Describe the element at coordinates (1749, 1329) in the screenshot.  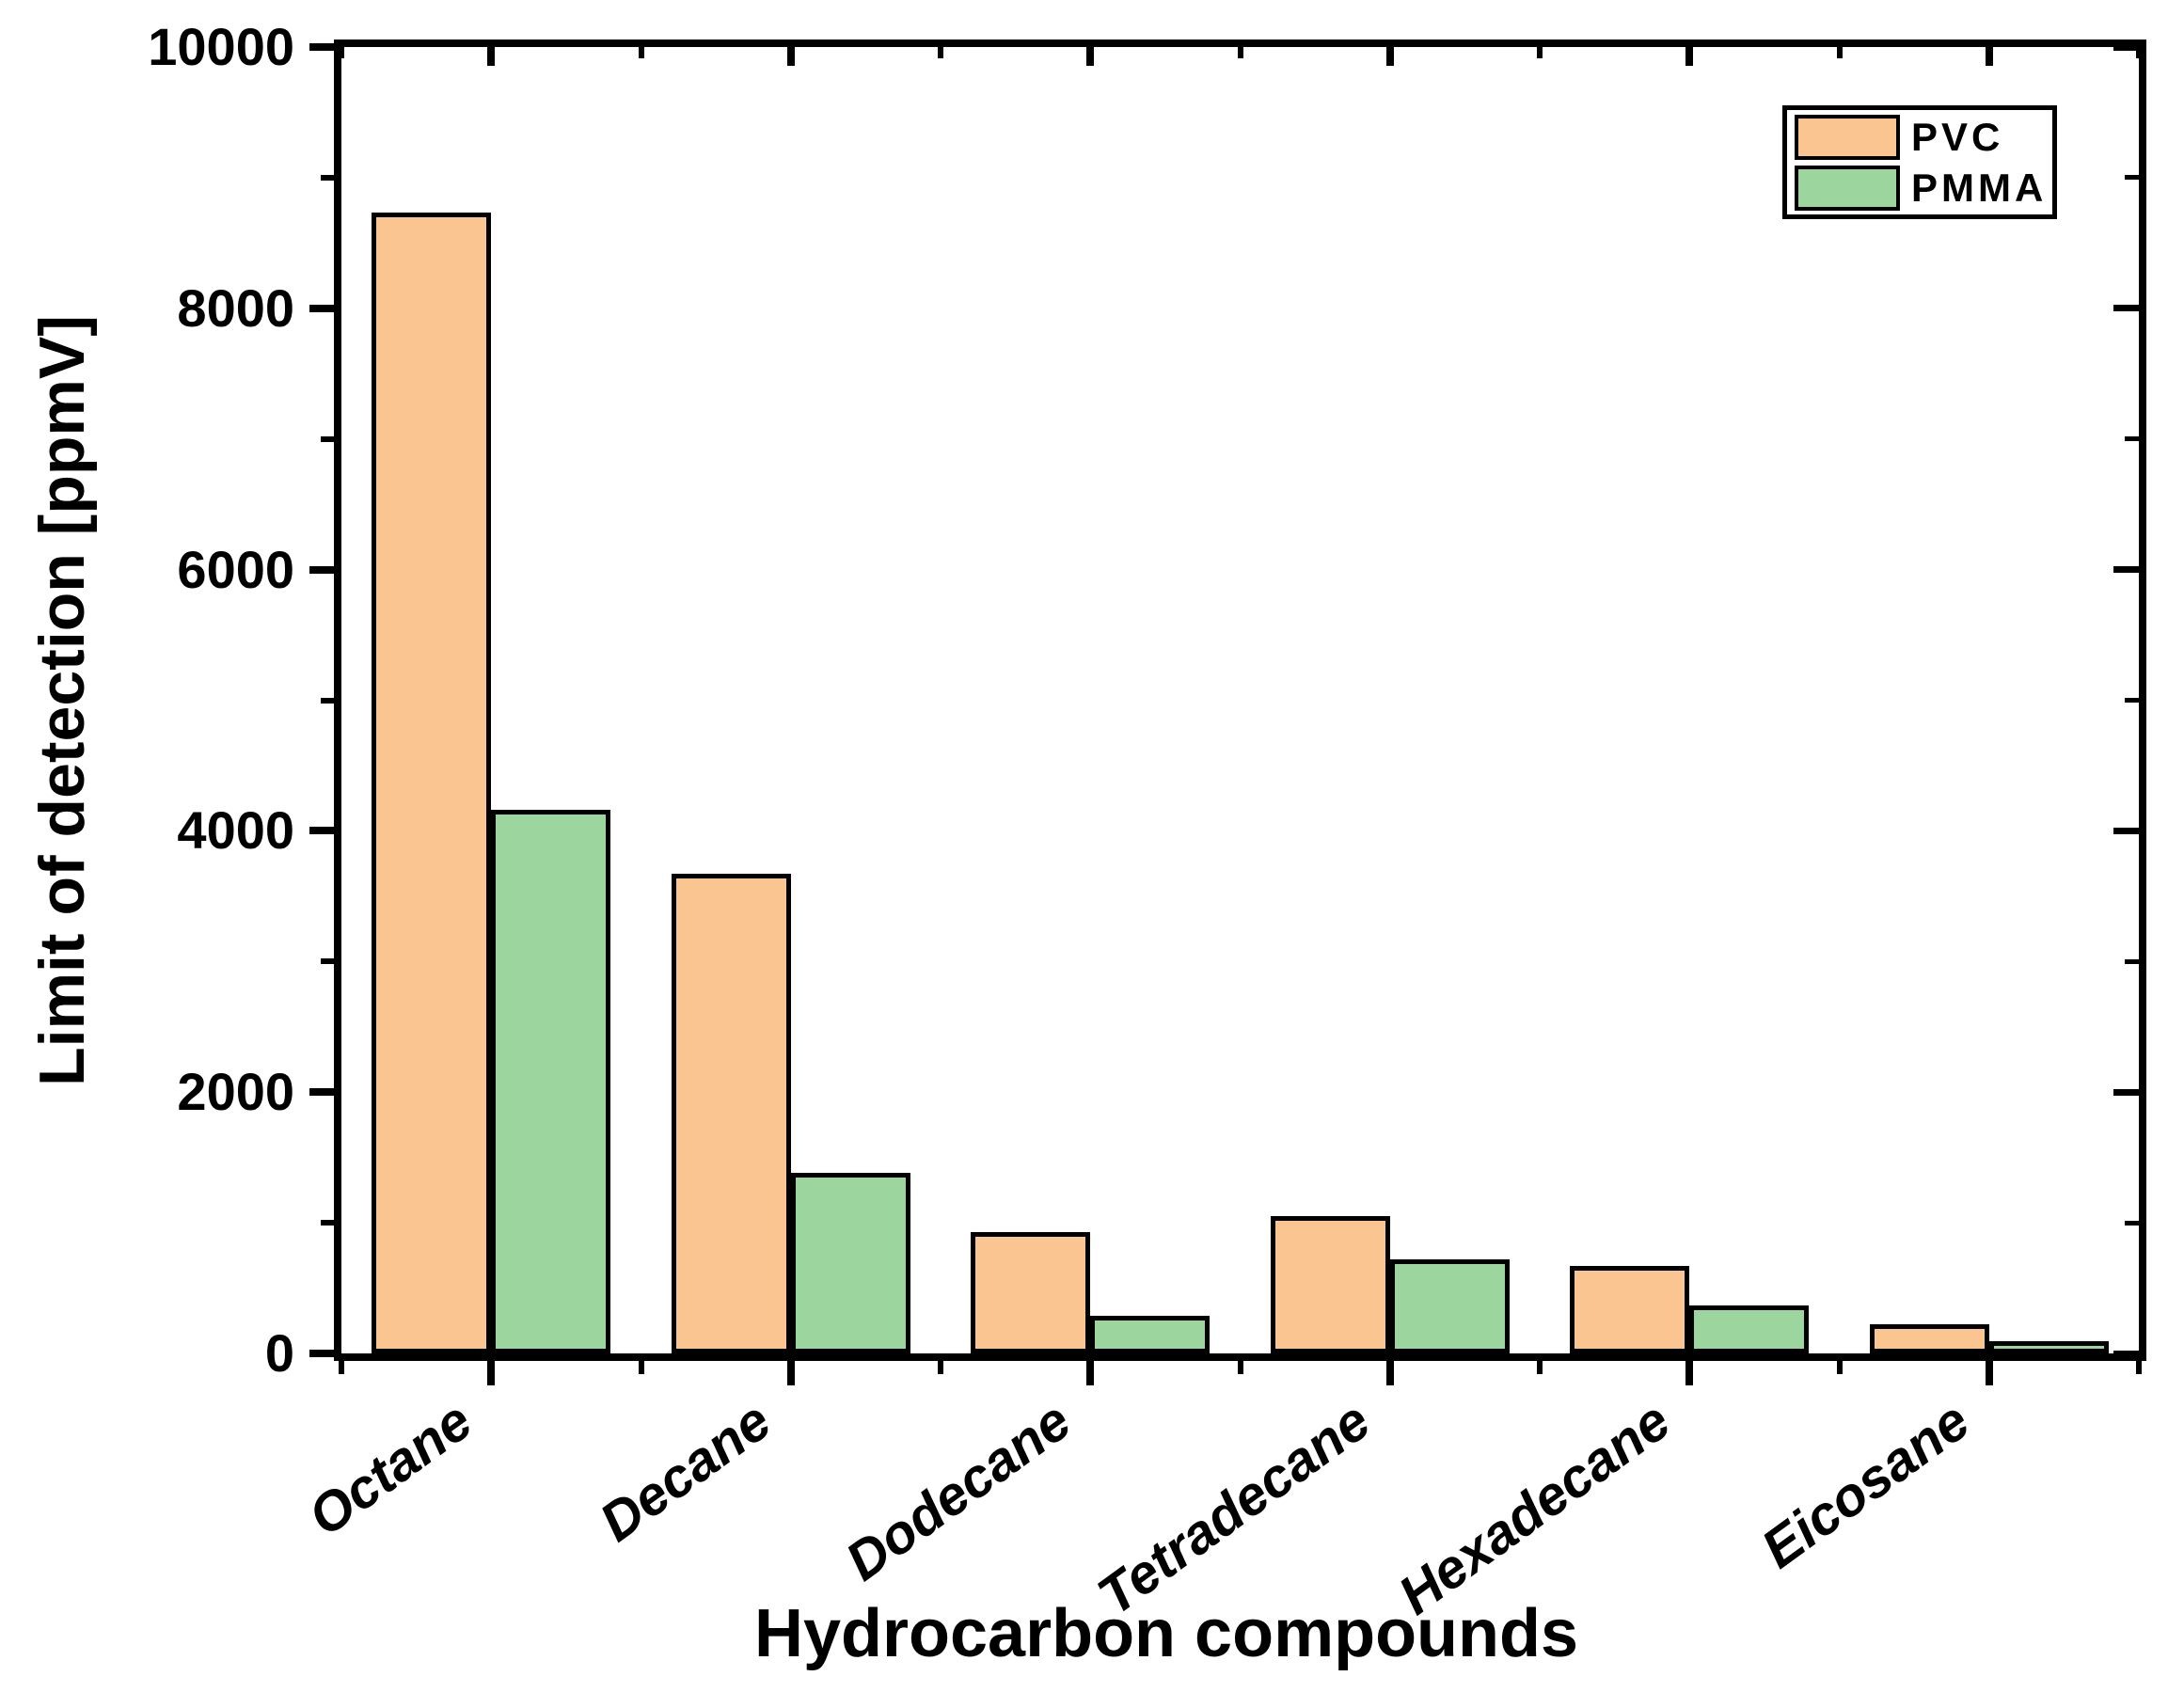
I see `bar-pmma-hexadecane` at that location.